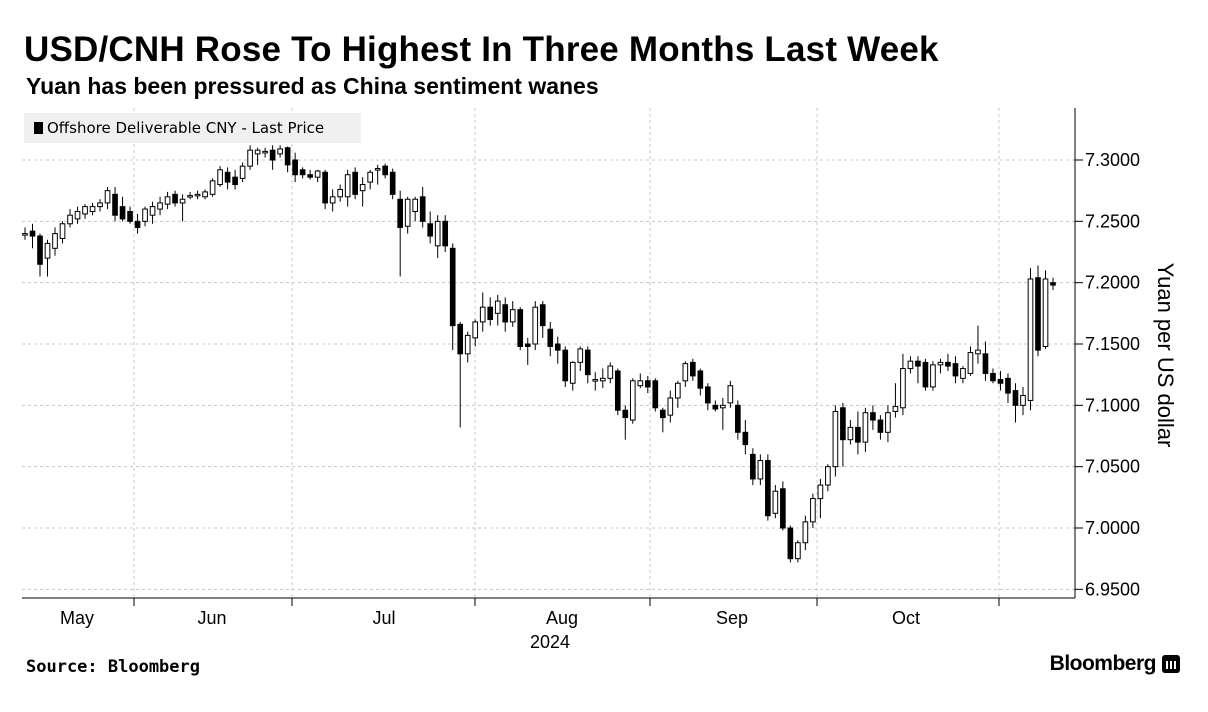 The width and height of the screenshot is (1208, 712). I want to click on y-tick-label: 7.1000, so click(1112, 405).